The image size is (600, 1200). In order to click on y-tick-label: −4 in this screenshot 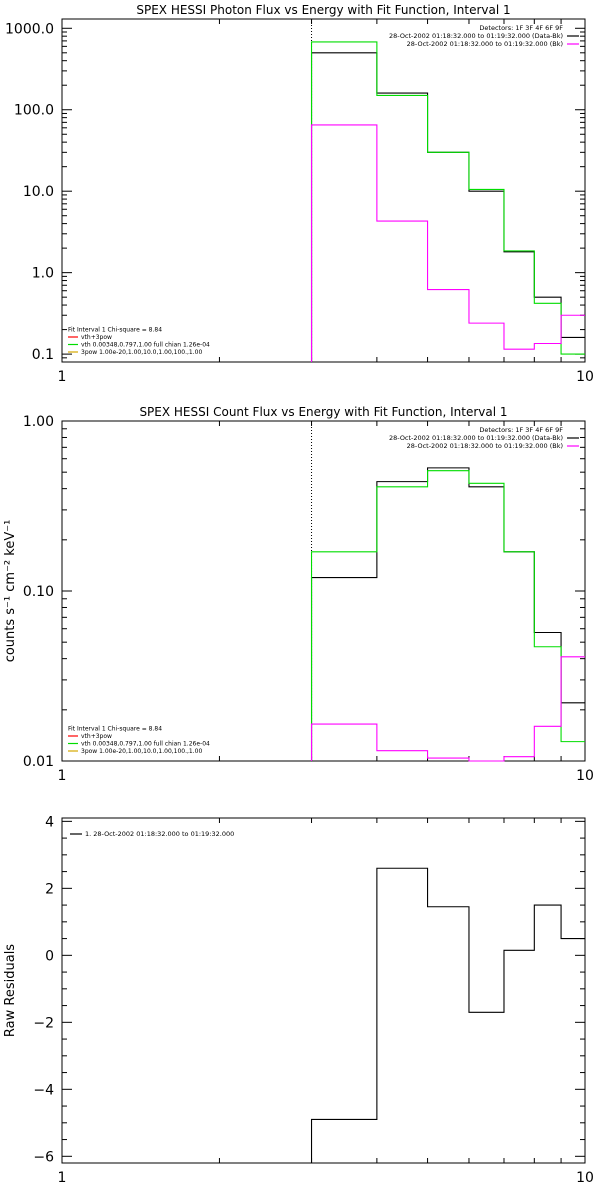, I will do `click(43, 1090)`.